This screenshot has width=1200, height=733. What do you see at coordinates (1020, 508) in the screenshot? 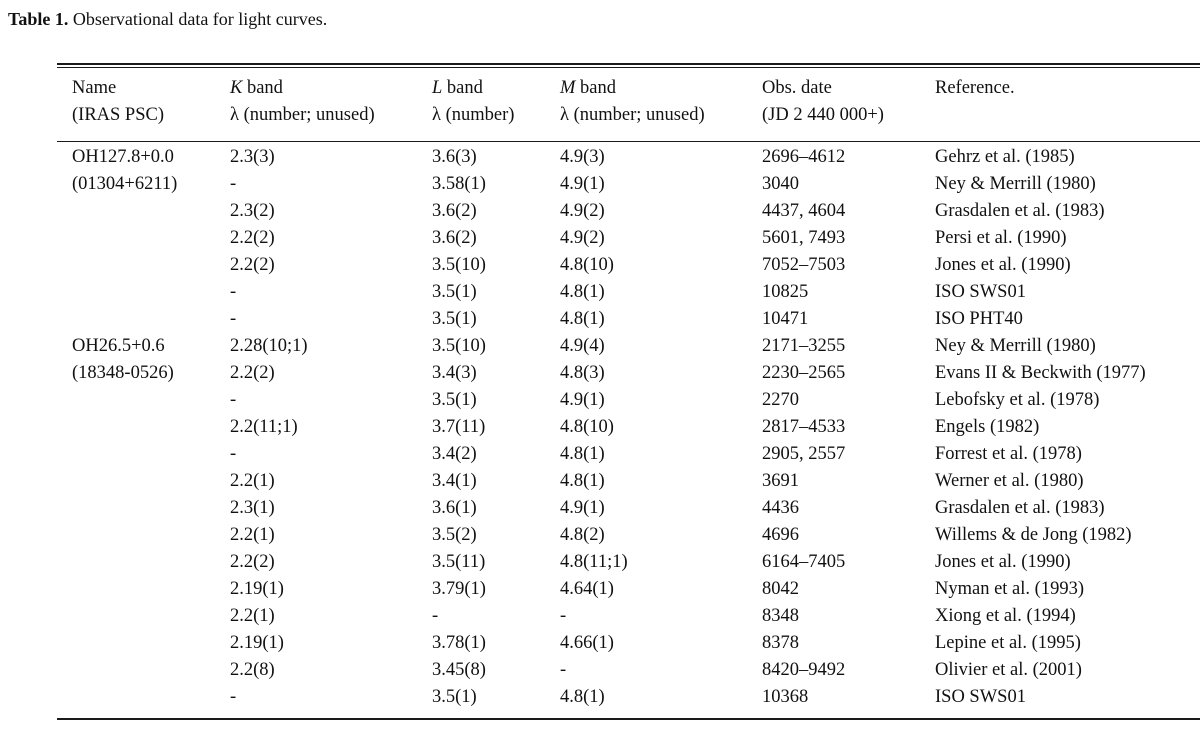
I see `cell-reference: Grasdalen et al. (1983)` at bounding box center [1020, 508].